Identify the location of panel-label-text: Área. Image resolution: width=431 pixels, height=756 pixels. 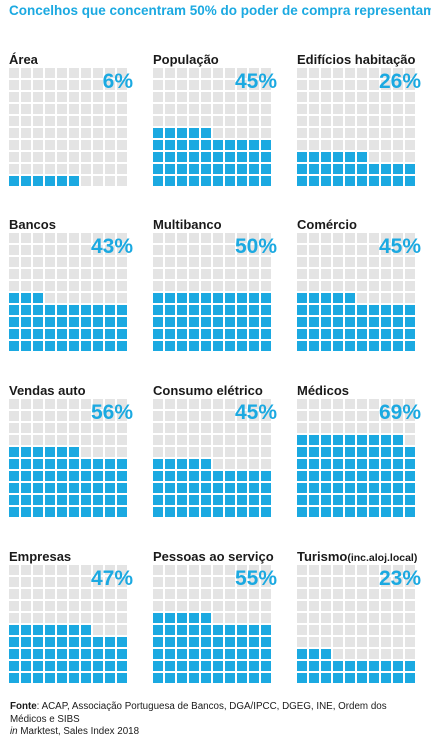
(23, 59).